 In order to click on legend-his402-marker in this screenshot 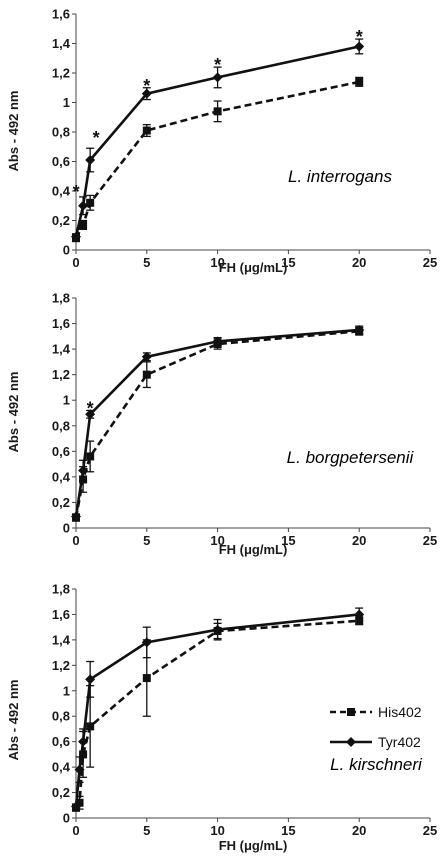, I will do `click(351, 712)`.